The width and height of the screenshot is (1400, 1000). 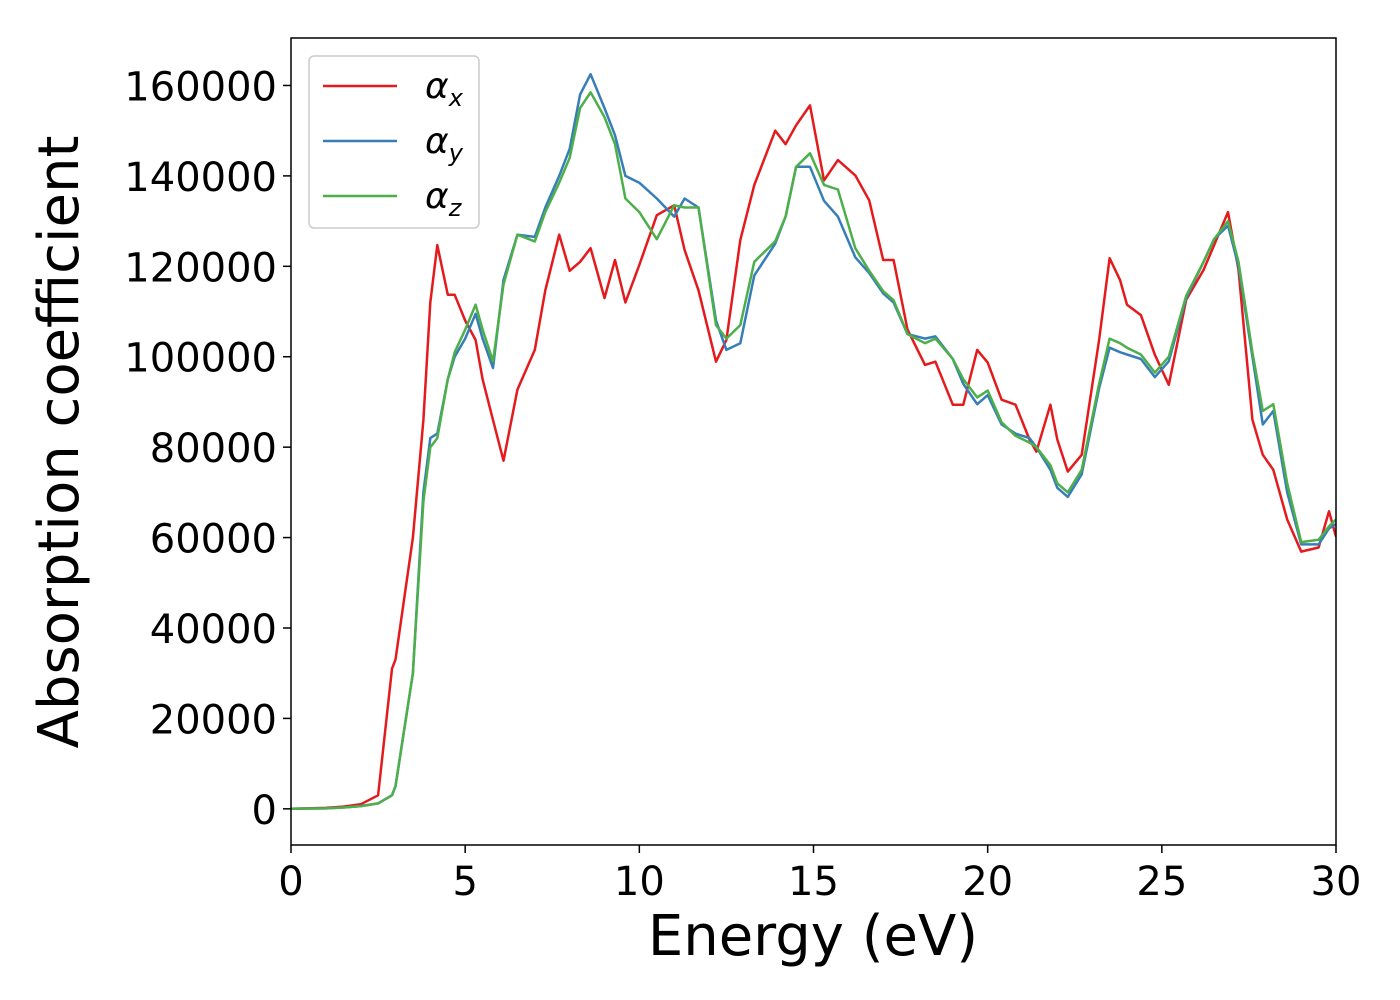 What do you see at coordinates (464, 882) in the screenshot?
I see `x-tick-label: 5` at bounding box center [464, 882].